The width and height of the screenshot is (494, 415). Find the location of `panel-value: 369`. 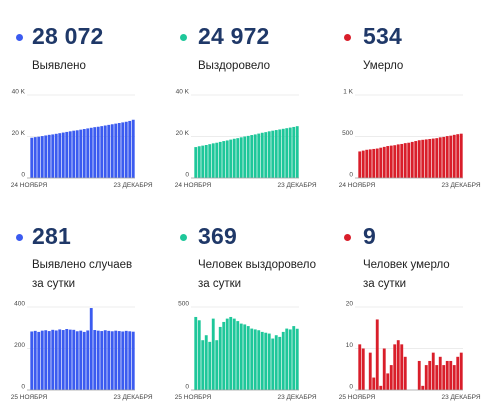

panel-value: 369 is located at coordinates (217, 236).